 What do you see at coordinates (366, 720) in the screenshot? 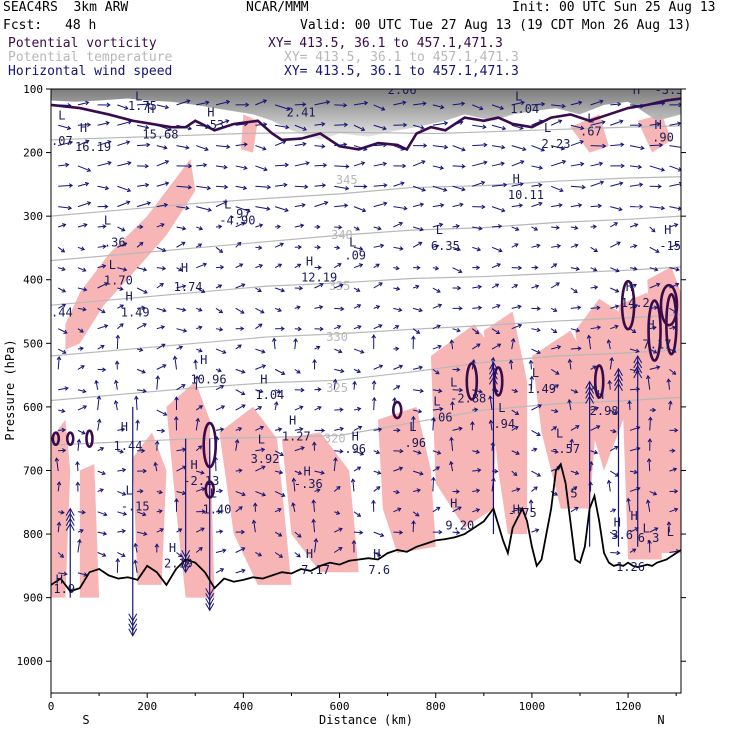
I see `x-axis-label: Distance (km)` at bounding box center [366, 720].